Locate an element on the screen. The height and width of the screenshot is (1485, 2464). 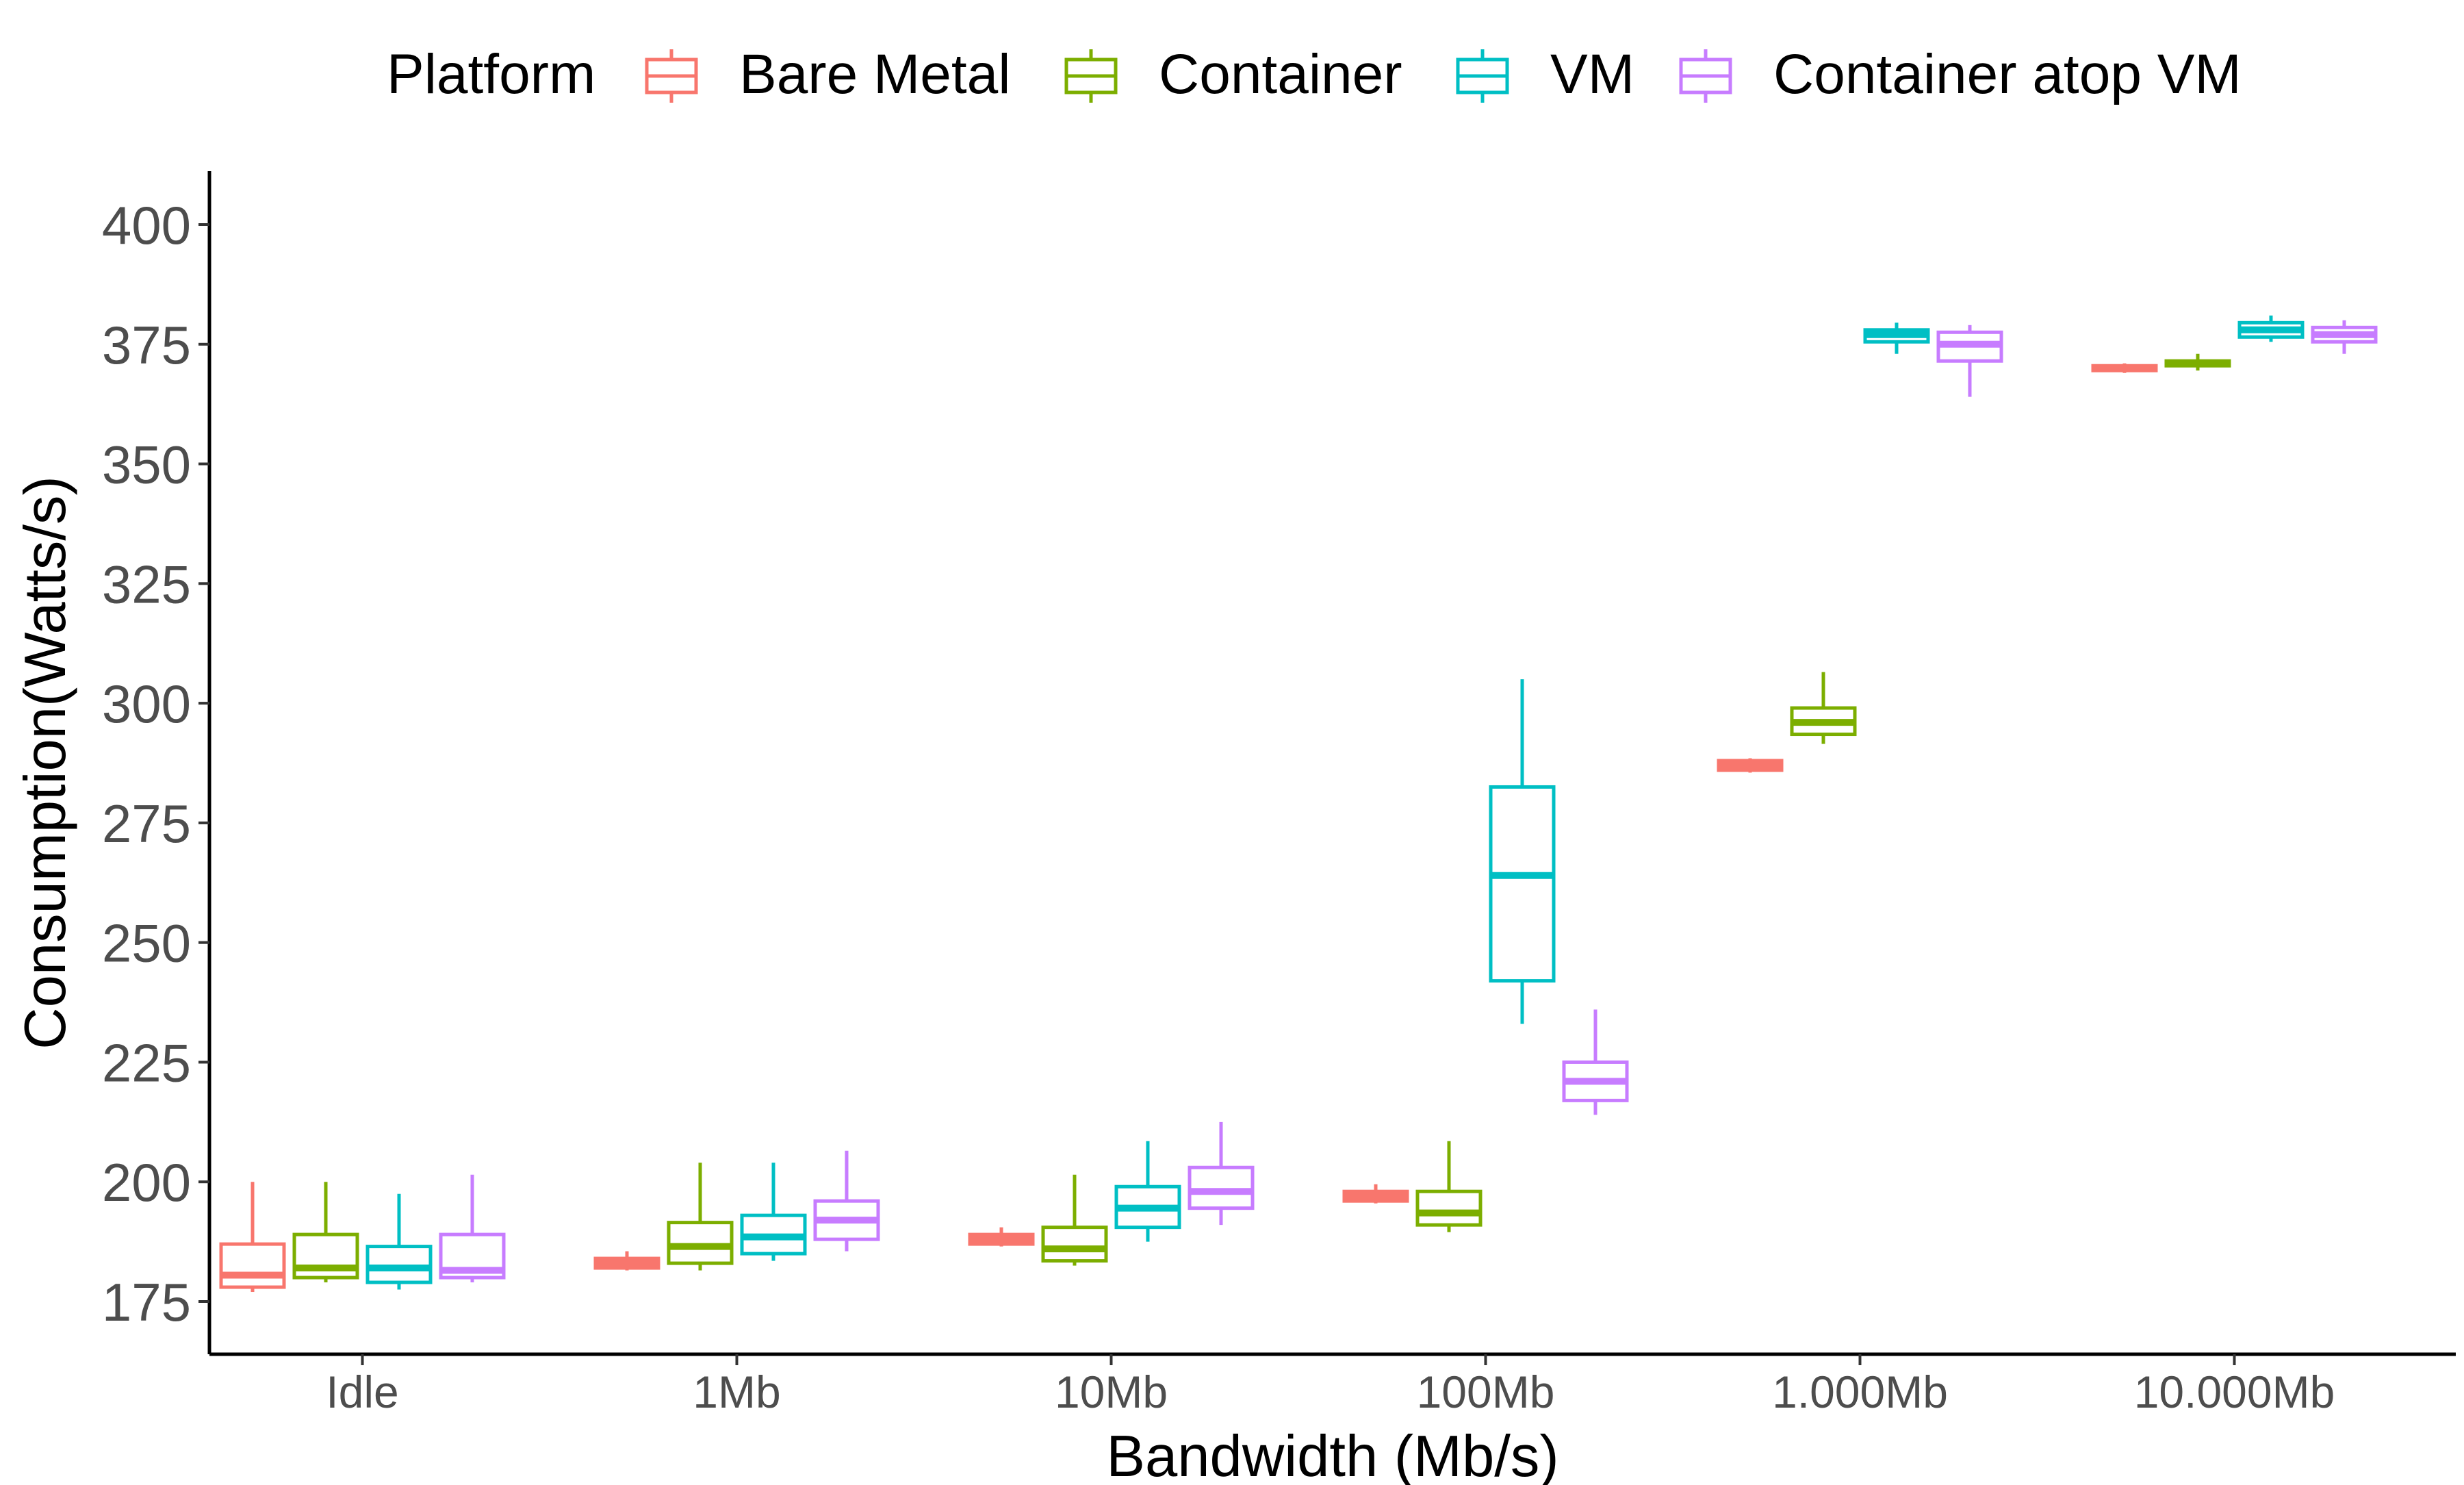
y-tick-label: 225 is located at coordinates (146, 1062).